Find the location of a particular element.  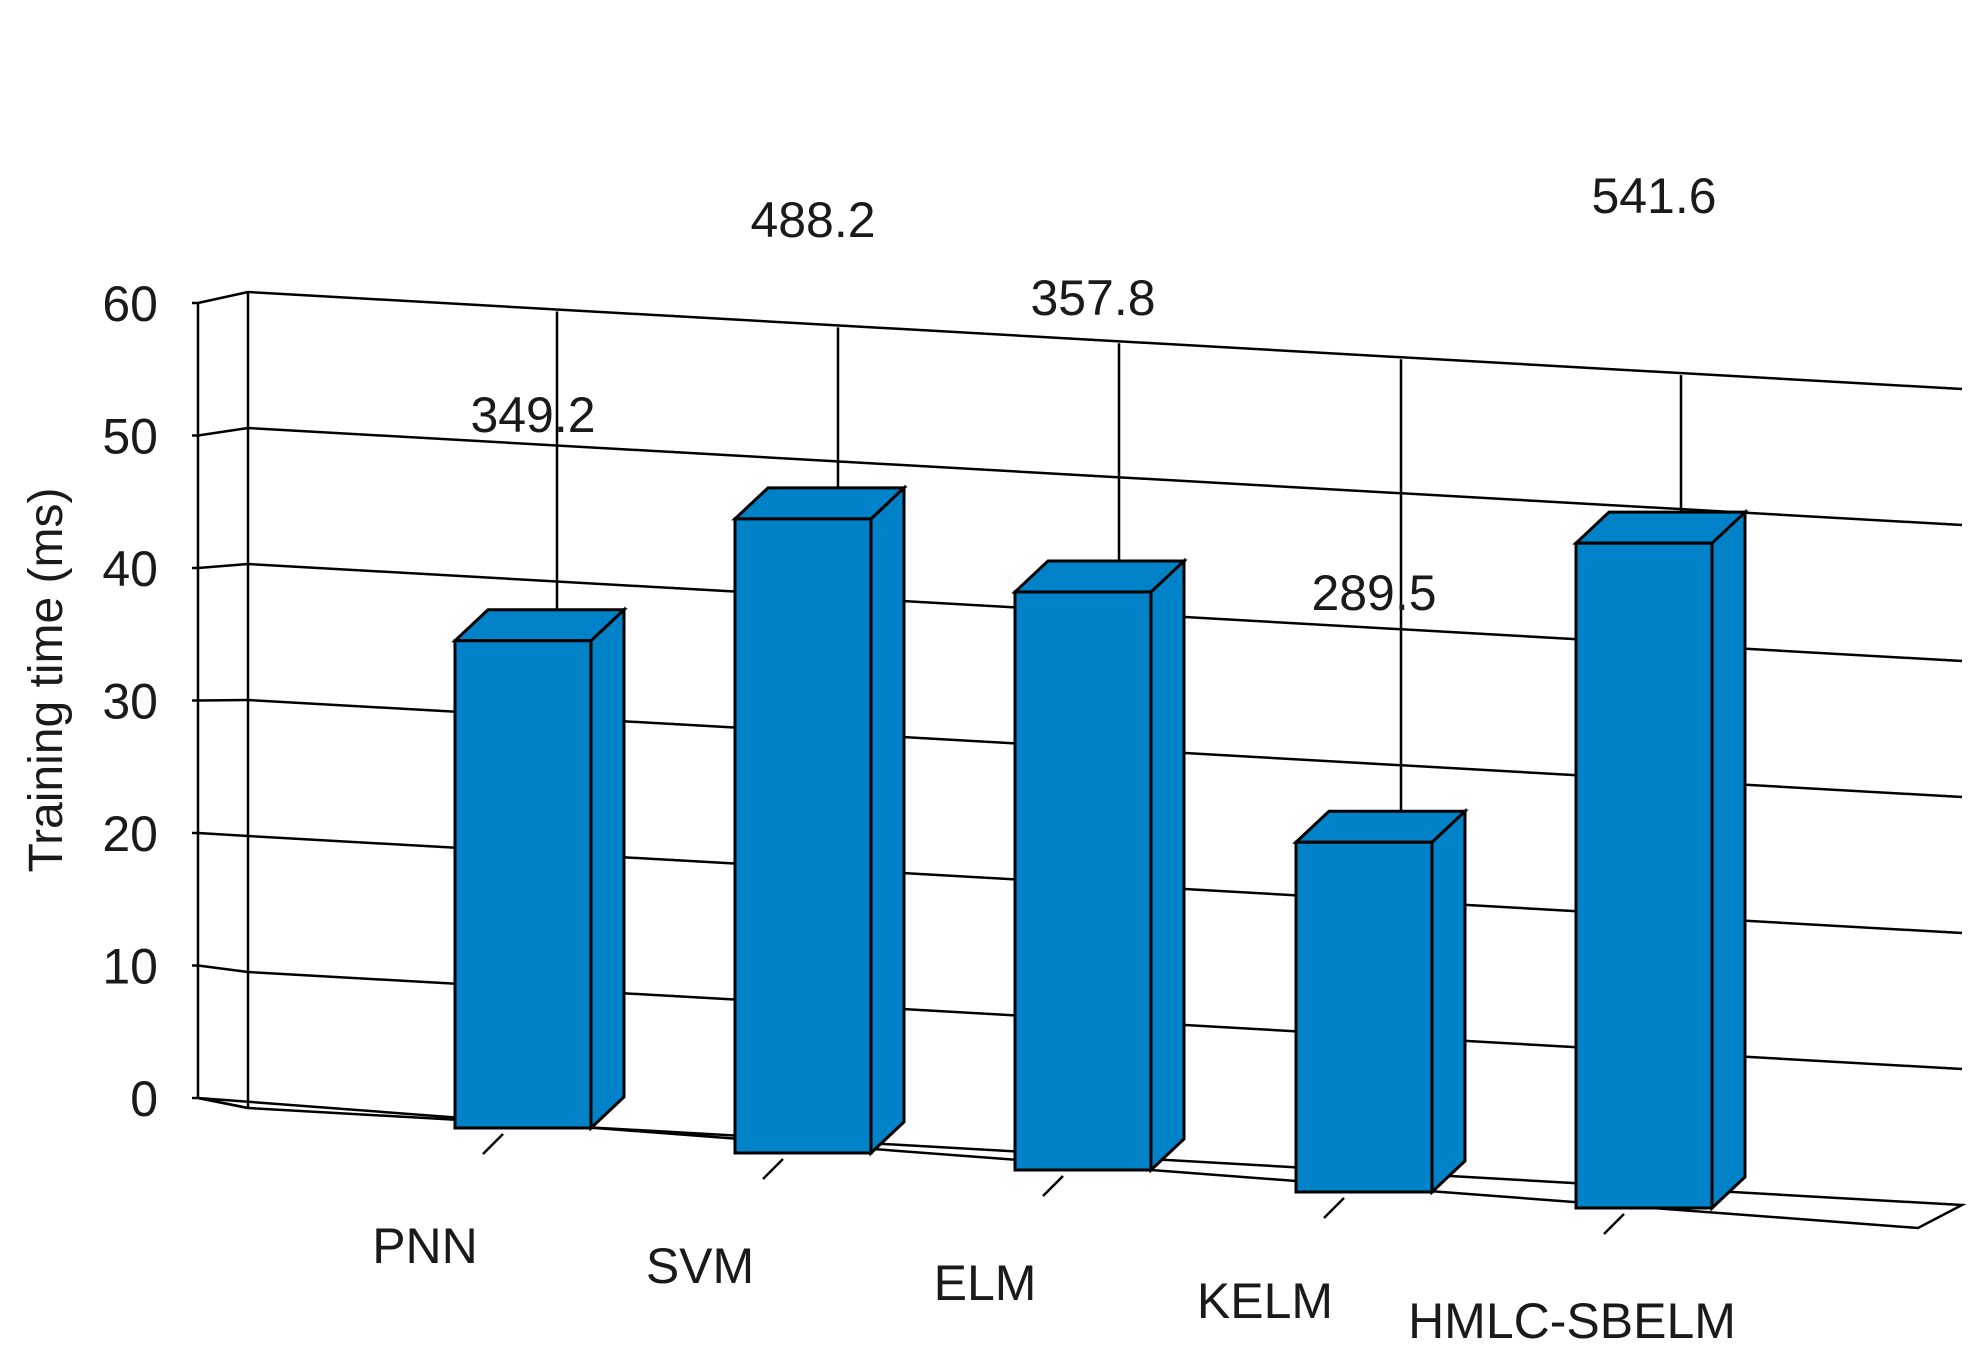

y-tick-label: 0 is located at coordinates (144, 1099).